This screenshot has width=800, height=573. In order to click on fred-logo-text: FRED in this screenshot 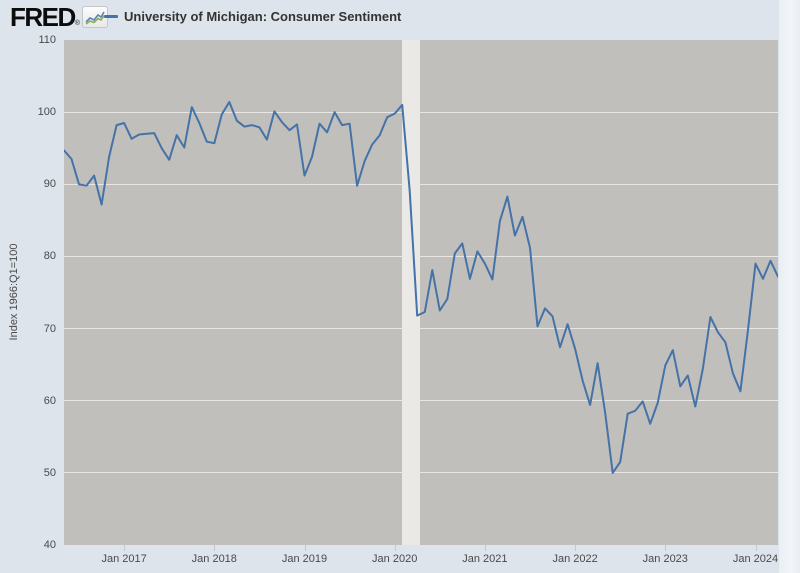, I will do `click(43, 17)`.